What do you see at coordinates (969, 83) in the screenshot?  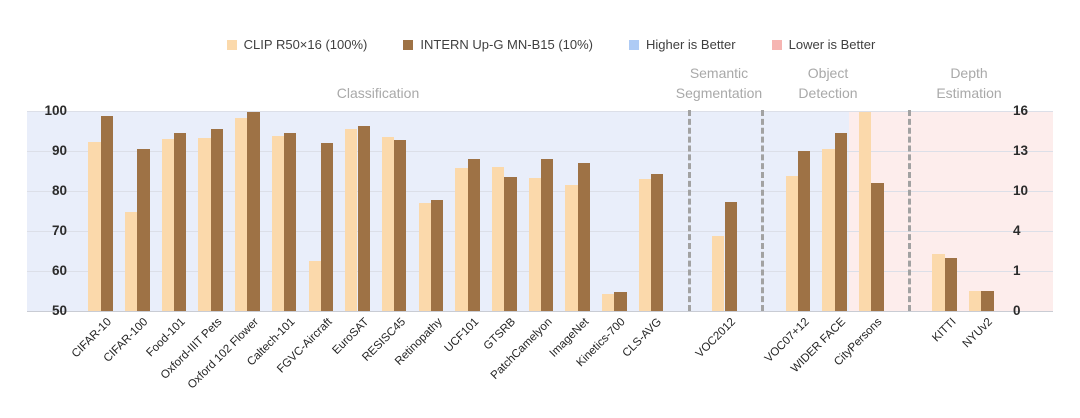 I see `section-header-depth-estimation: Depth Estimation` at bounding box center [969, 83].